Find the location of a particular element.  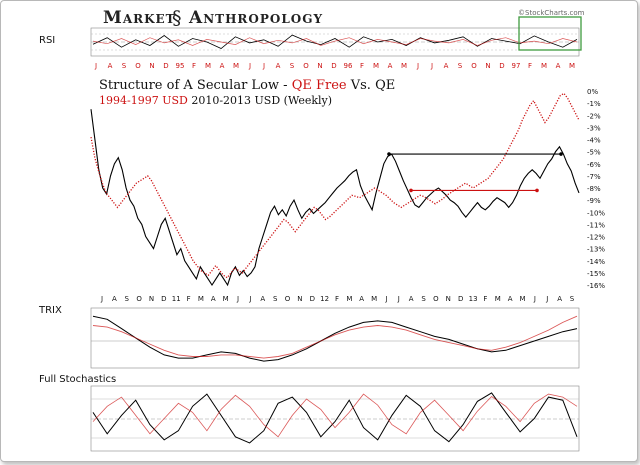

y-tick-label: -13% is located at coordinates (596, 250).